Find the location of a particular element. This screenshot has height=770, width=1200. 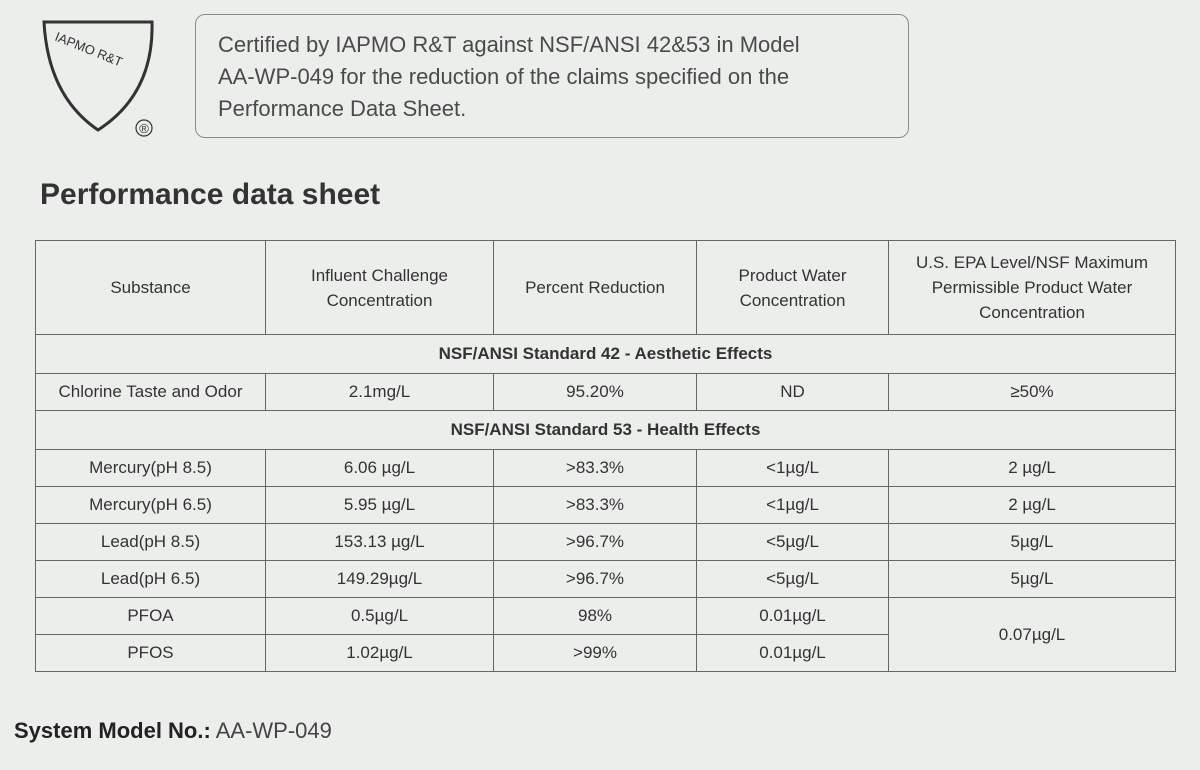

cell: 153.13 µg/L is located at coordinates (379, 542).